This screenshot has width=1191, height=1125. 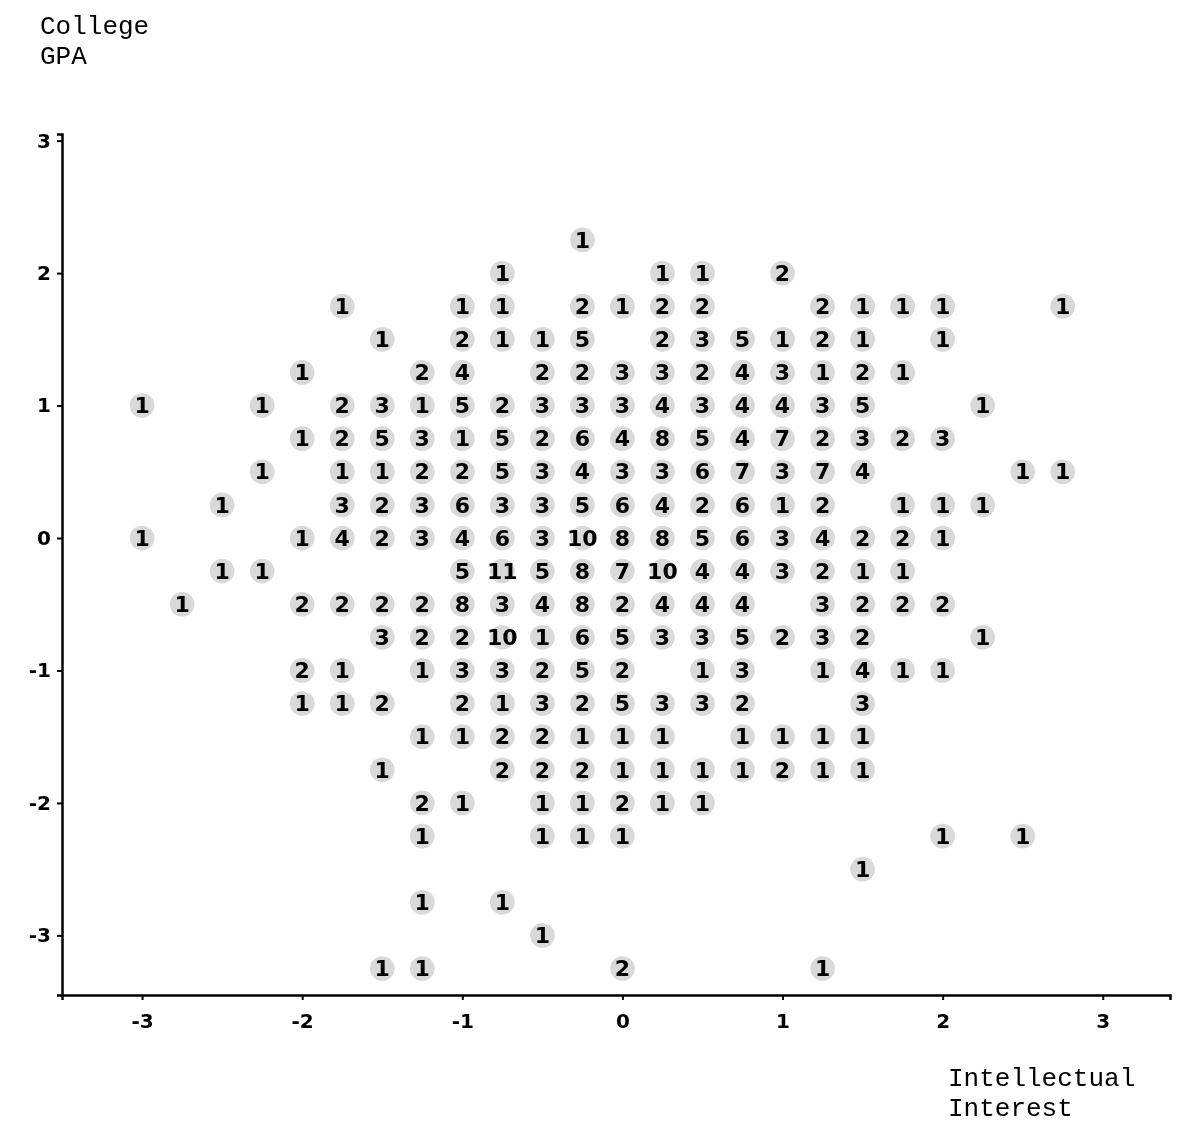 What do you see at coordinates (622, 1021) in the screenshot?
I see `x-tick-label: 0` at bounding box center [622, 1021].